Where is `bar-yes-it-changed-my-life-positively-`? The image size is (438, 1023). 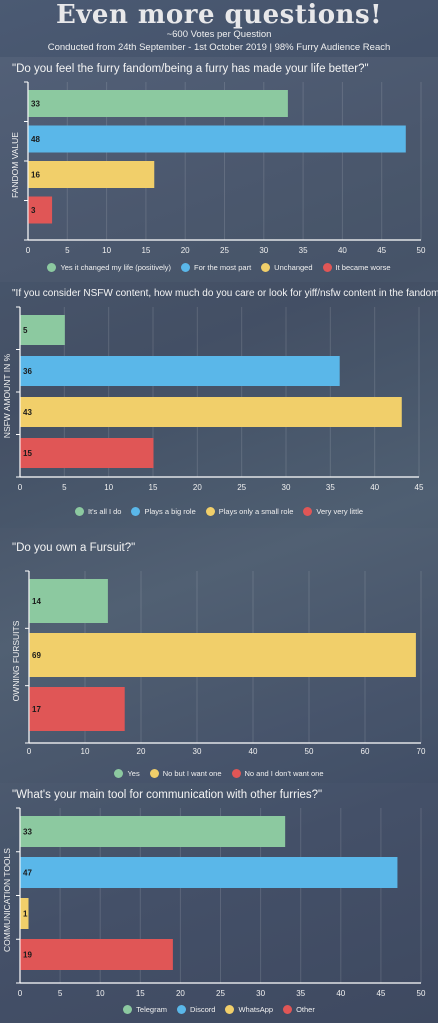 bar-yes-it-changed-my-life-positively- is located at coordinates (158, 103).